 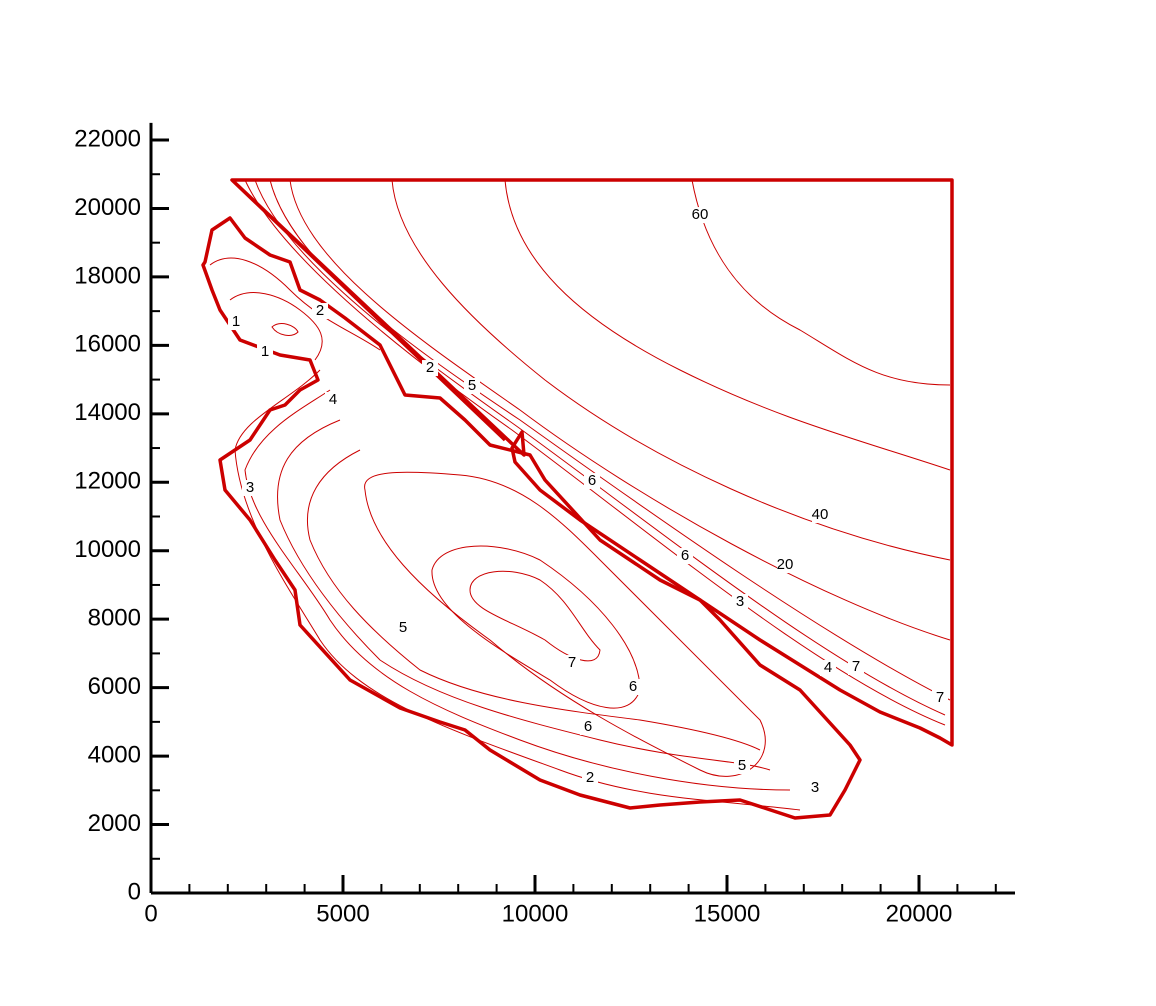 What do you see at coordinates (114, 686) in the screenshot?
I see `y-tick-label: 6000` at bounding box center [114, 686].